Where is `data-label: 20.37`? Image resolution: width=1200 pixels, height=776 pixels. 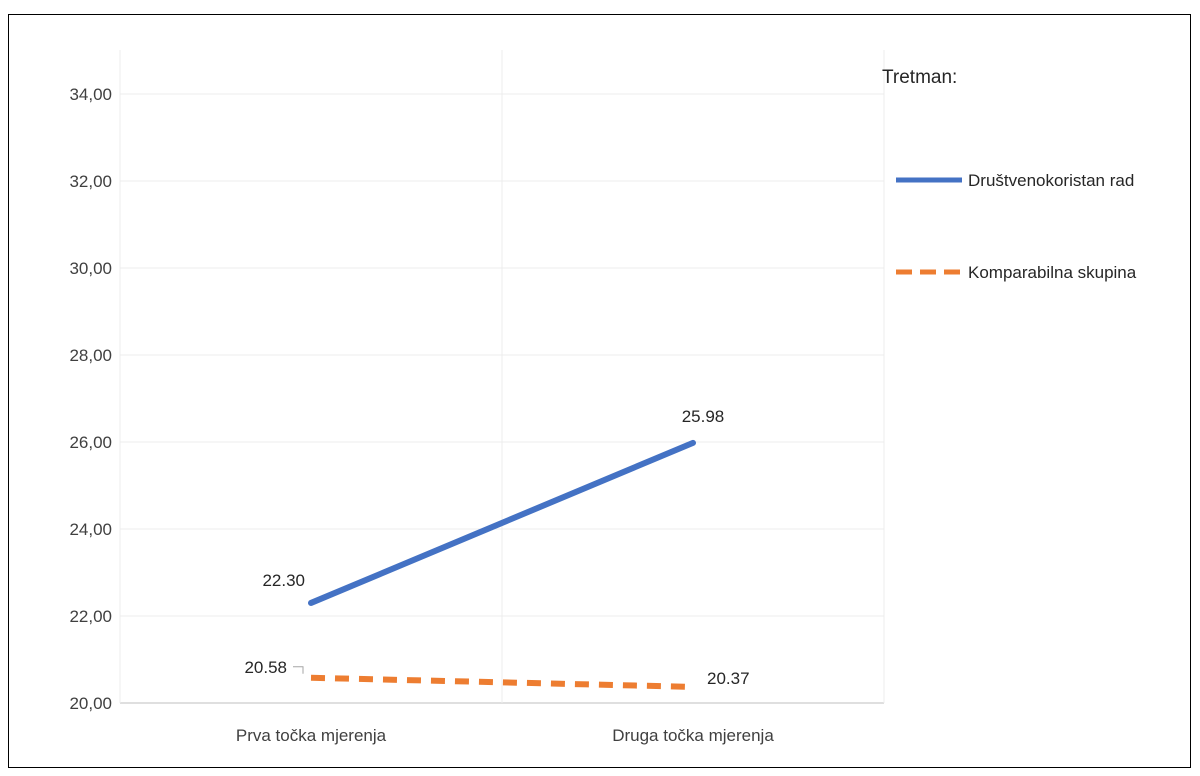 data-label: 20.37 is located at coordinates (728, 678).